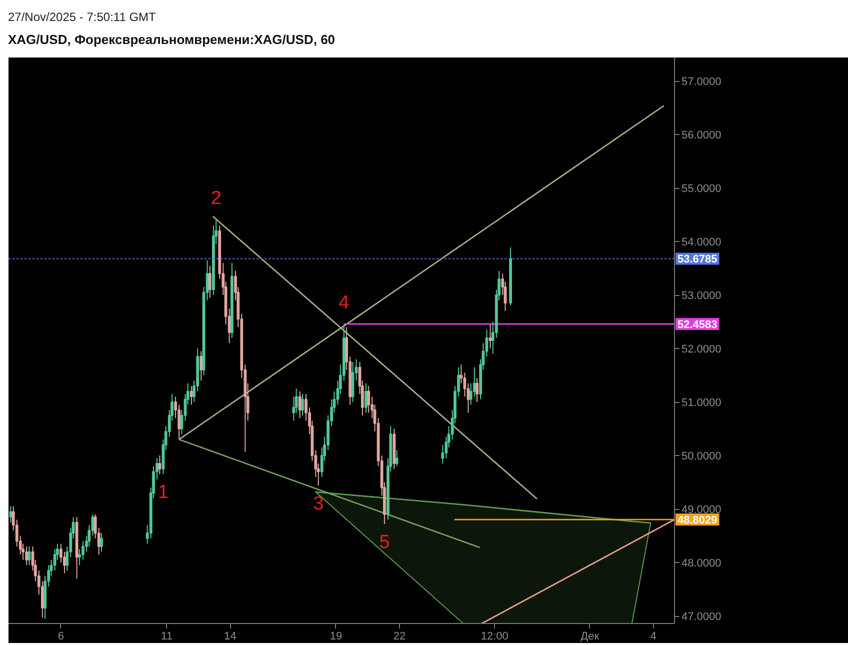  Describe the element at coordinates (82, 17) in the screenshot. I see `text: 27/Nov/2025 - 7:50:11 GMT` at that location.